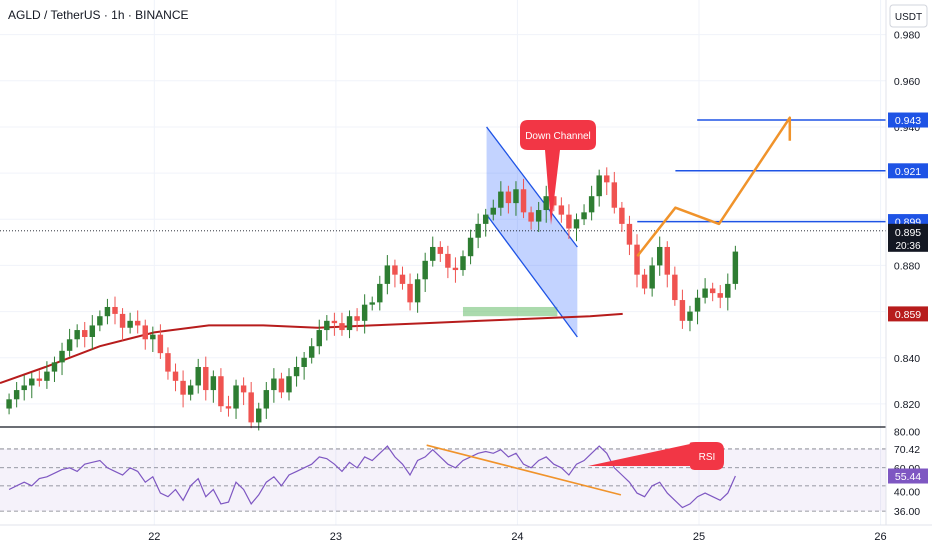  What do you see at coordinates (908, 17) in the screenshot?
I see `currency-button: USDT` at bounding box center [908, 17].